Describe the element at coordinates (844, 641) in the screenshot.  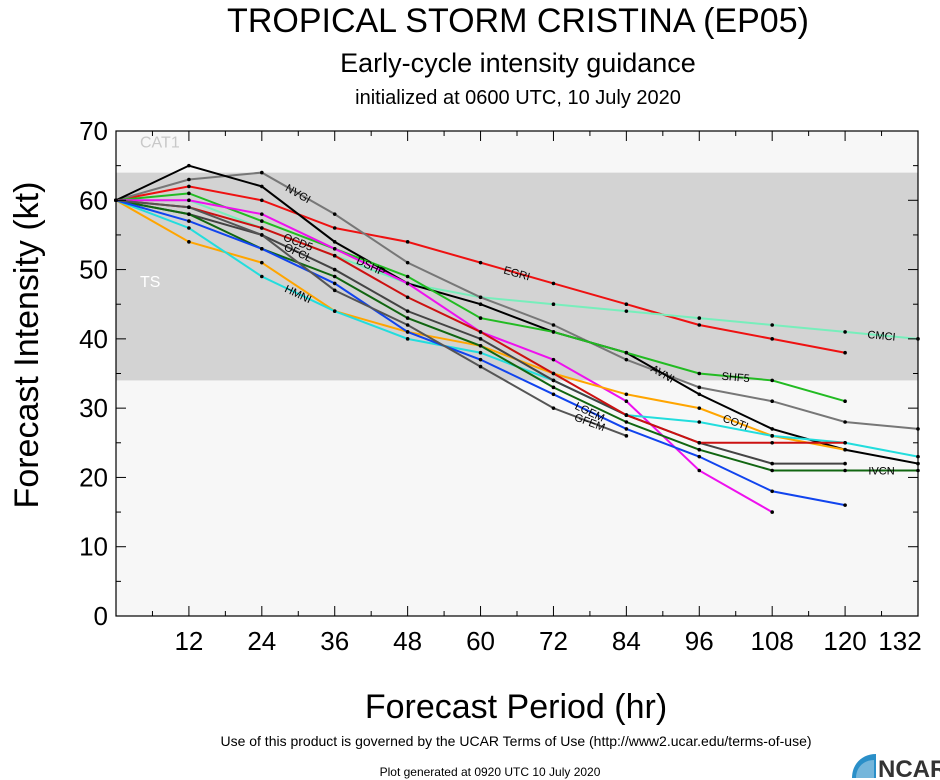
I see `x-tick-label: 120` at that location.